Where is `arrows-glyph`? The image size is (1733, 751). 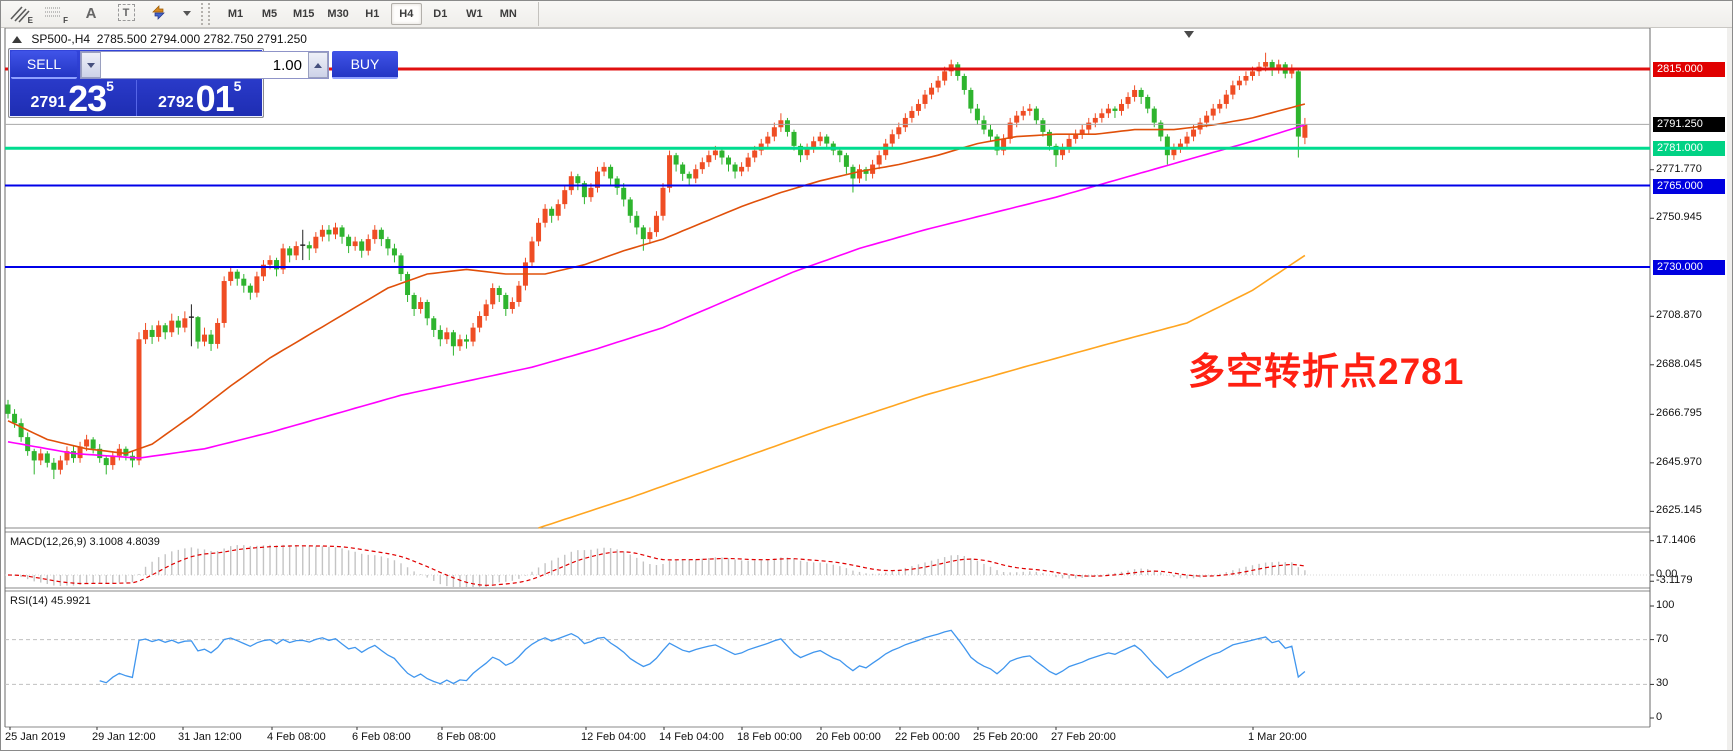 arrows-glyph is located at coordinates (158, 12).